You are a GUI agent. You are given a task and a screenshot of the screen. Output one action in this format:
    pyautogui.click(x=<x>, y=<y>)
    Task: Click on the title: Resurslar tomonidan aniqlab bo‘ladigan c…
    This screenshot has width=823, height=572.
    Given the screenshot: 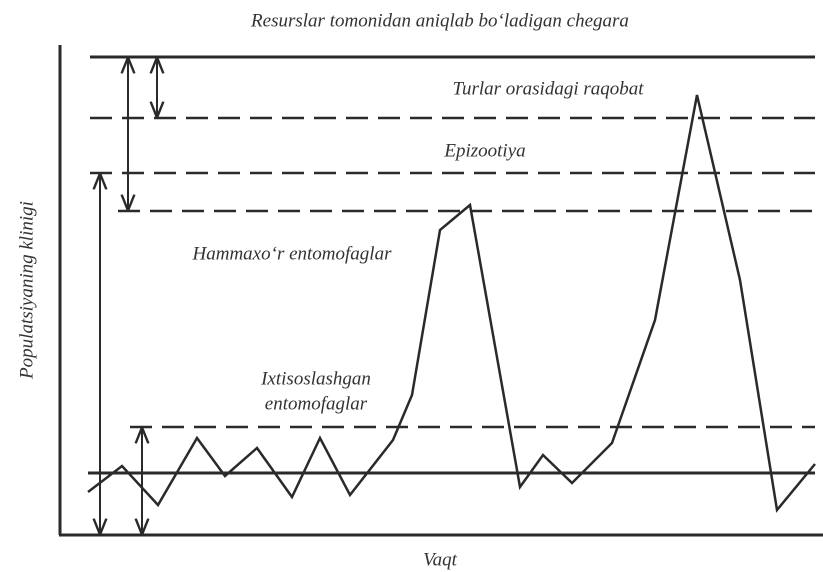 What is the action you would take?
    pyautogui.click(x=439, y=20)
    